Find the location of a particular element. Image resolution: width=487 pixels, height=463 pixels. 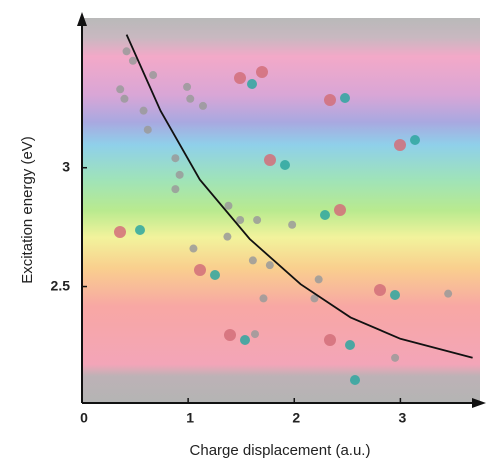

y-axis-title: Excitation energy (eV) is located at coordinates (27, 210).